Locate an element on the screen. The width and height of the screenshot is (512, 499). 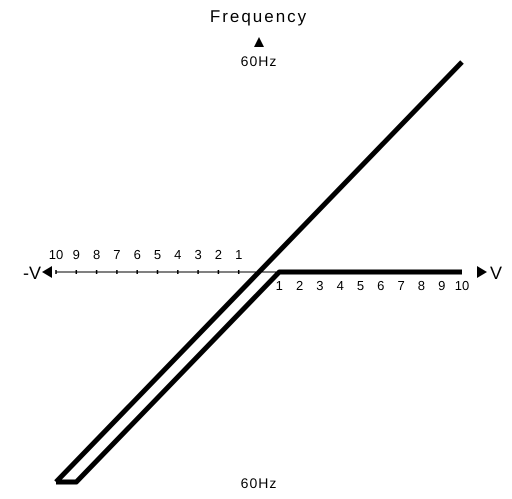
x-tick-label: 8 is located at coordinates (96, 254).